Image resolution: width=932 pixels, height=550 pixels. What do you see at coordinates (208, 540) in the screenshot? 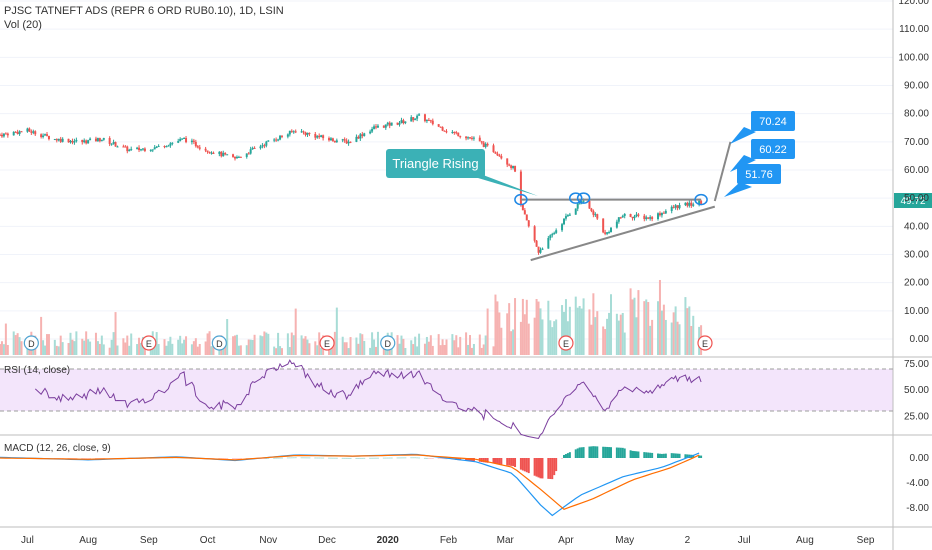
I see `time-tick-label: Oct` at bounding box center [208, 540].